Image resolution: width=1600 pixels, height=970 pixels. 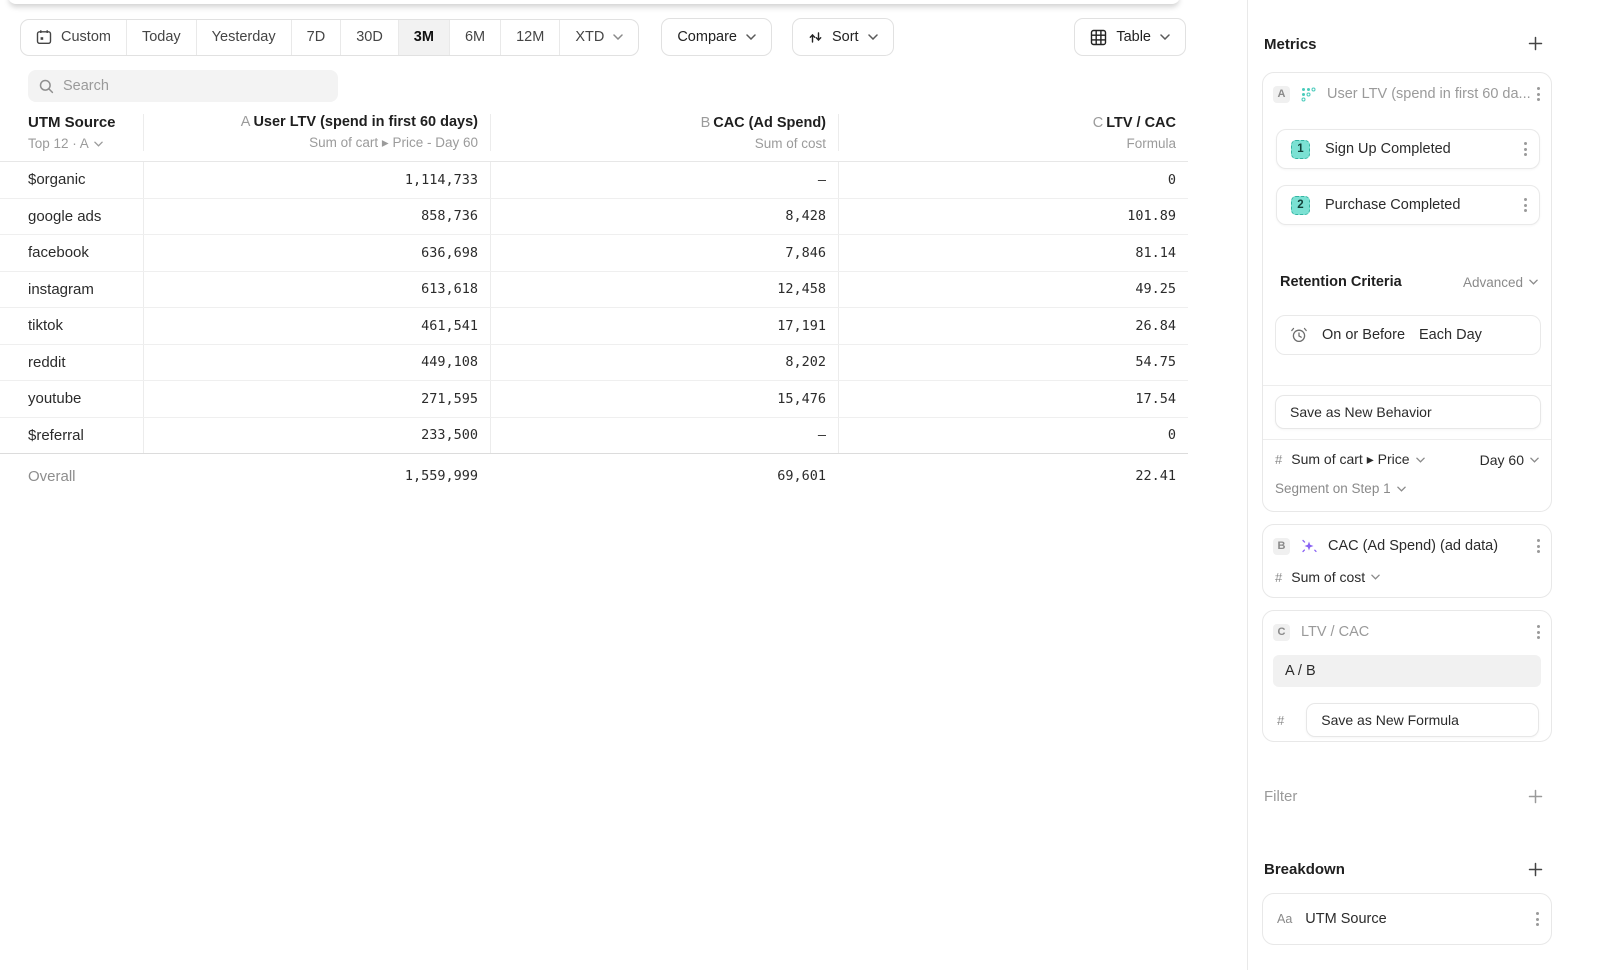 What do you see at coordinates (56, 435) in the screenshot?
I see `row-label: $referral` at bounding box center [56, 435].